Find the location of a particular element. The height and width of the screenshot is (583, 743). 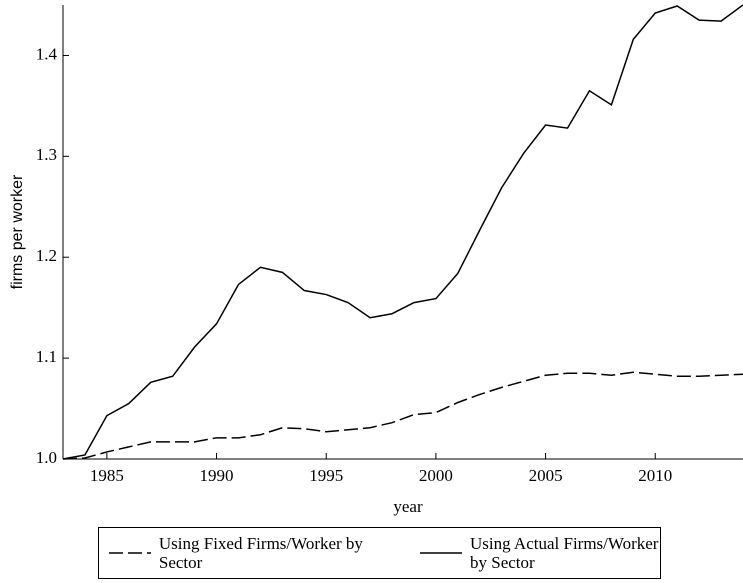

legend-entry: Using Actual Firms/Worker by Sector is located at coordinates (539, 553).